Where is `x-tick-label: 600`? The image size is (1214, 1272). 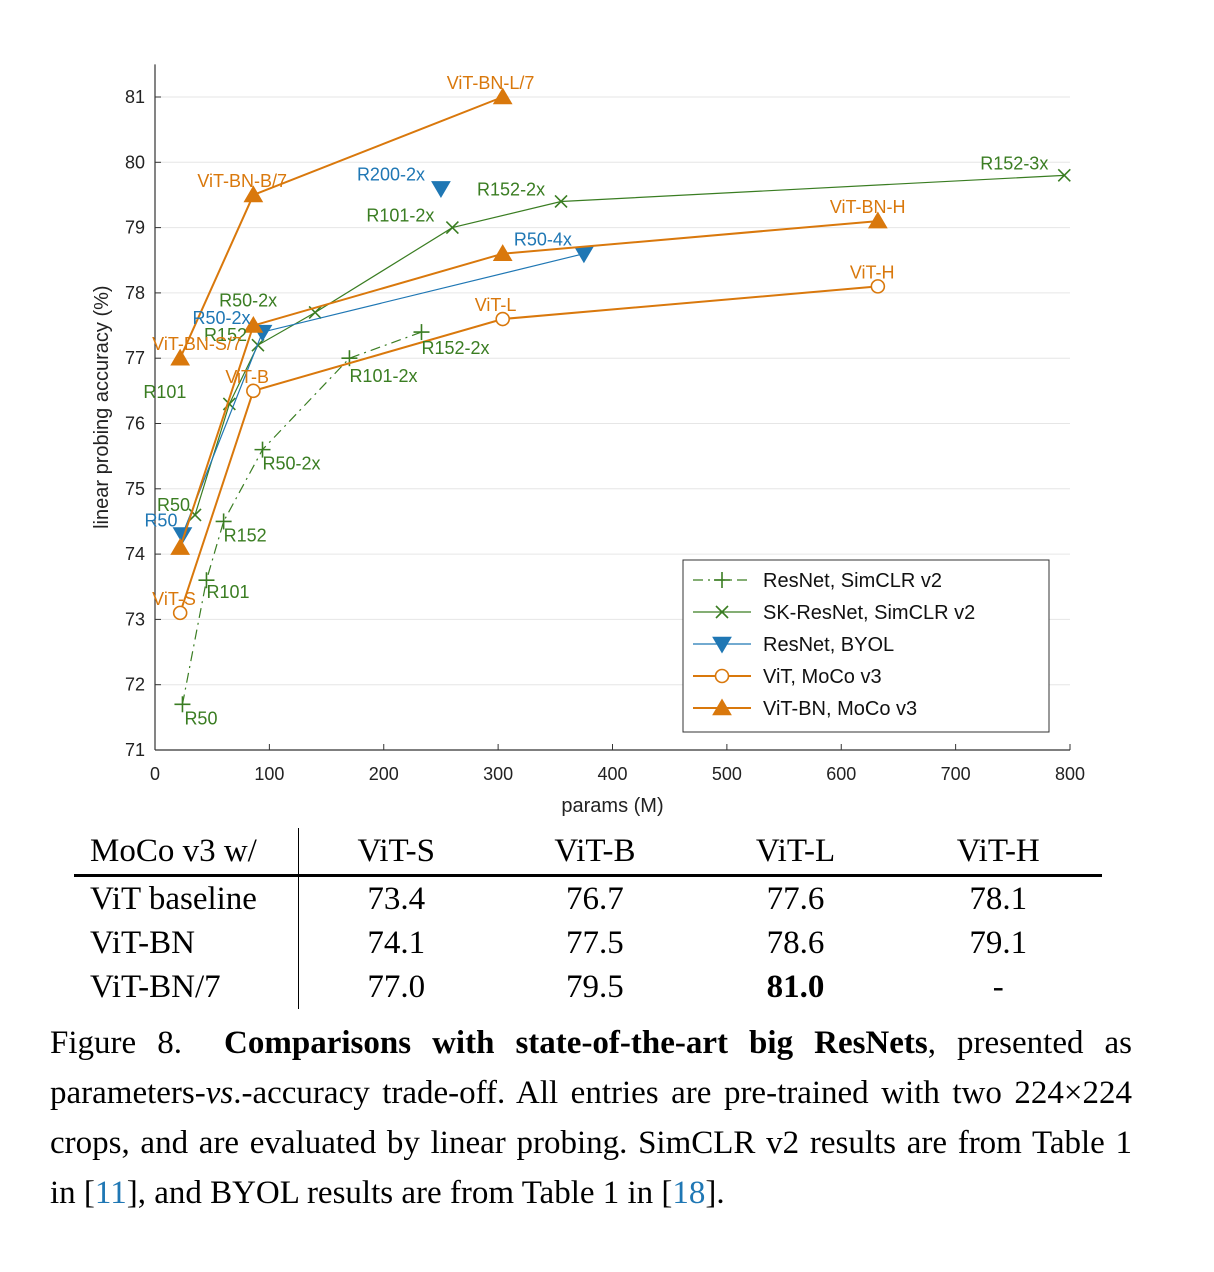 x-tick-label: 600 is located at coordinates (841, 774).